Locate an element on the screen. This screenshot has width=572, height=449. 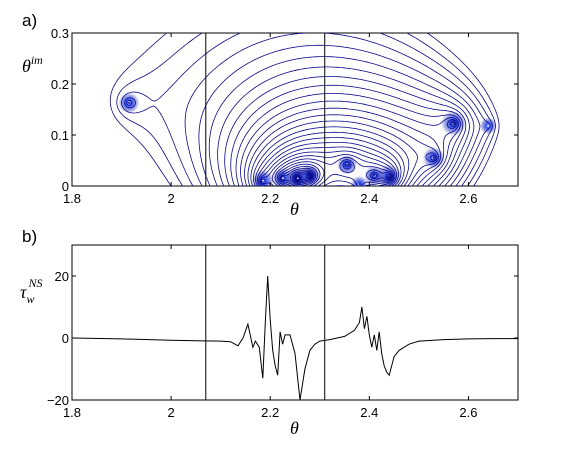
line-x-tick-label: 2.2 is located at coordinates (270, 412).